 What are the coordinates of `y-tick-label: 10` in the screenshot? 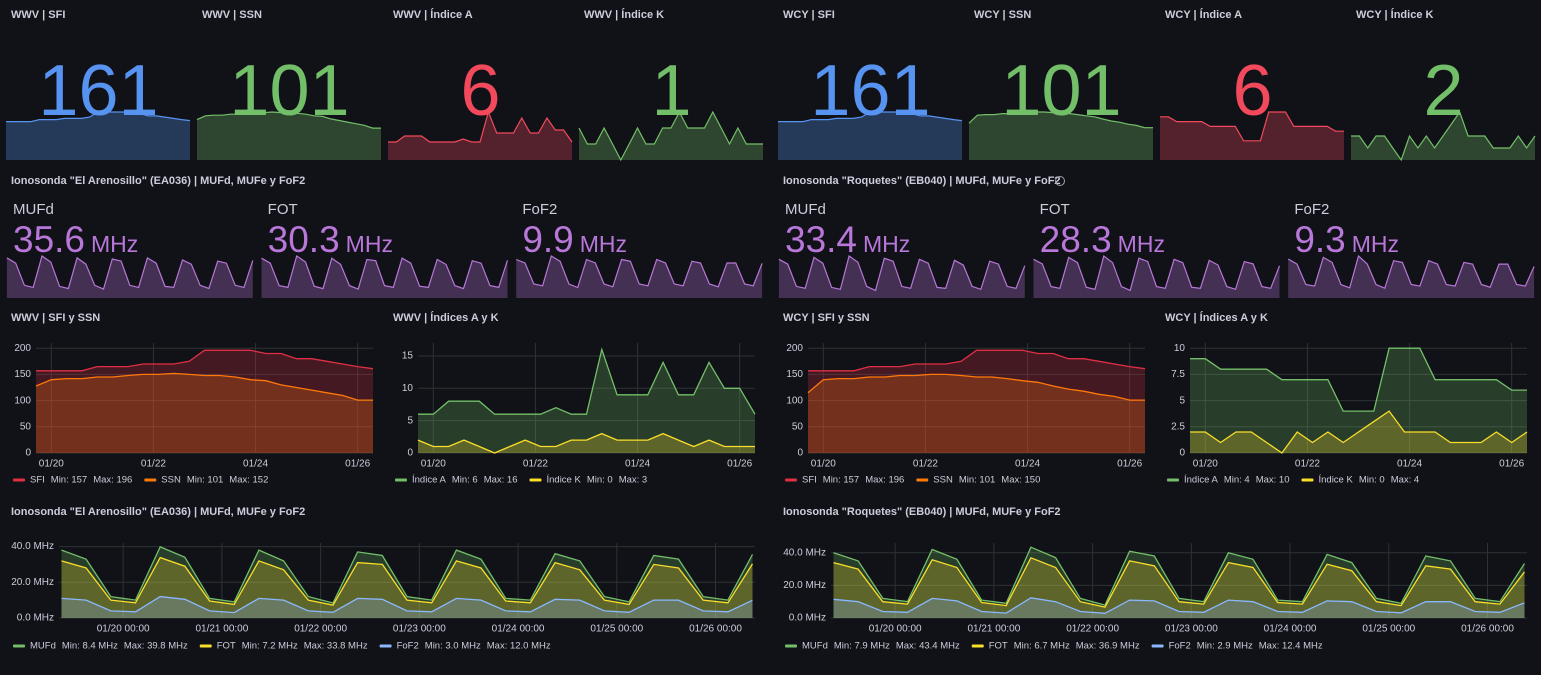 It's located at (408, 388).